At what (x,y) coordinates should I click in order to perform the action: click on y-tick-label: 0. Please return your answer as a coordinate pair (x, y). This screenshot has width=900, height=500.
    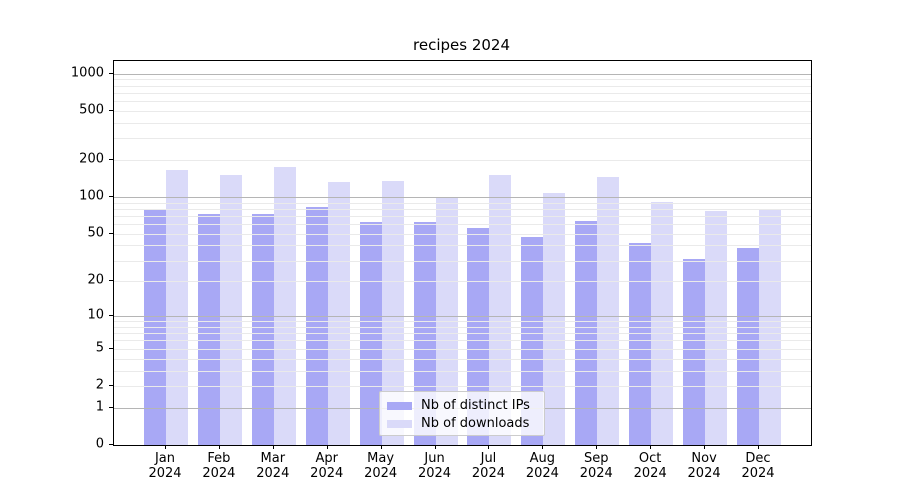
    Looking at the image, I should click on (99, 444).